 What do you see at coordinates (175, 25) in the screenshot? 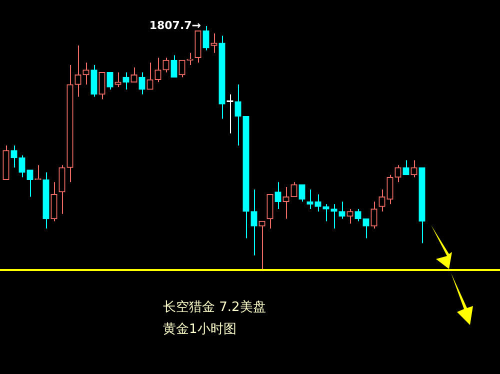
I see `annotation: 1807.7→` at bounding box center [175, 25].